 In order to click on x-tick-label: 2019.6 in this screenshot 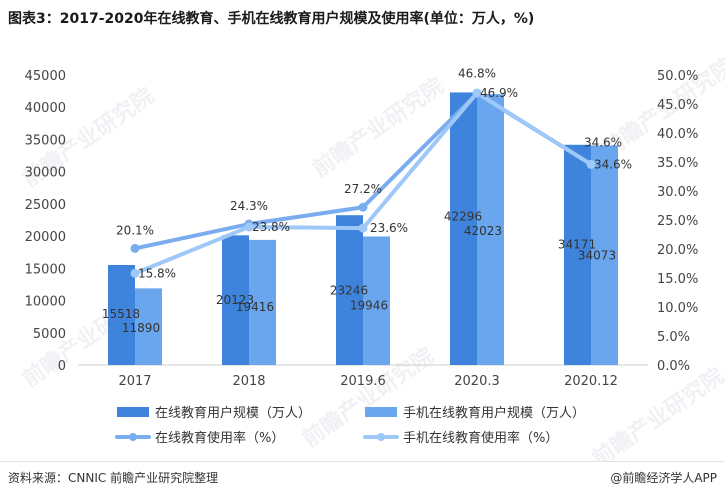, I will do `click(363, 381)`.